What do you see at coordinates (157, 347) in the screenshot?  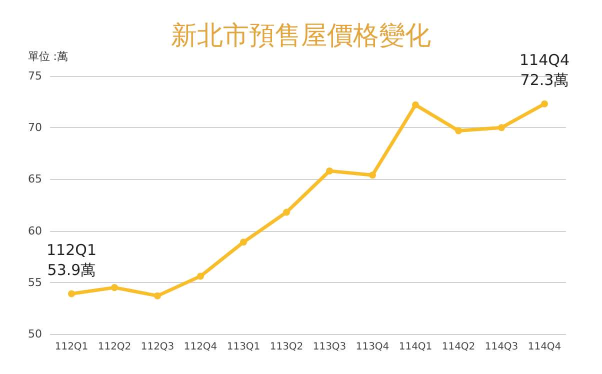 I see `x-tick-label: 112Q3` at bounding box center [157, 347].